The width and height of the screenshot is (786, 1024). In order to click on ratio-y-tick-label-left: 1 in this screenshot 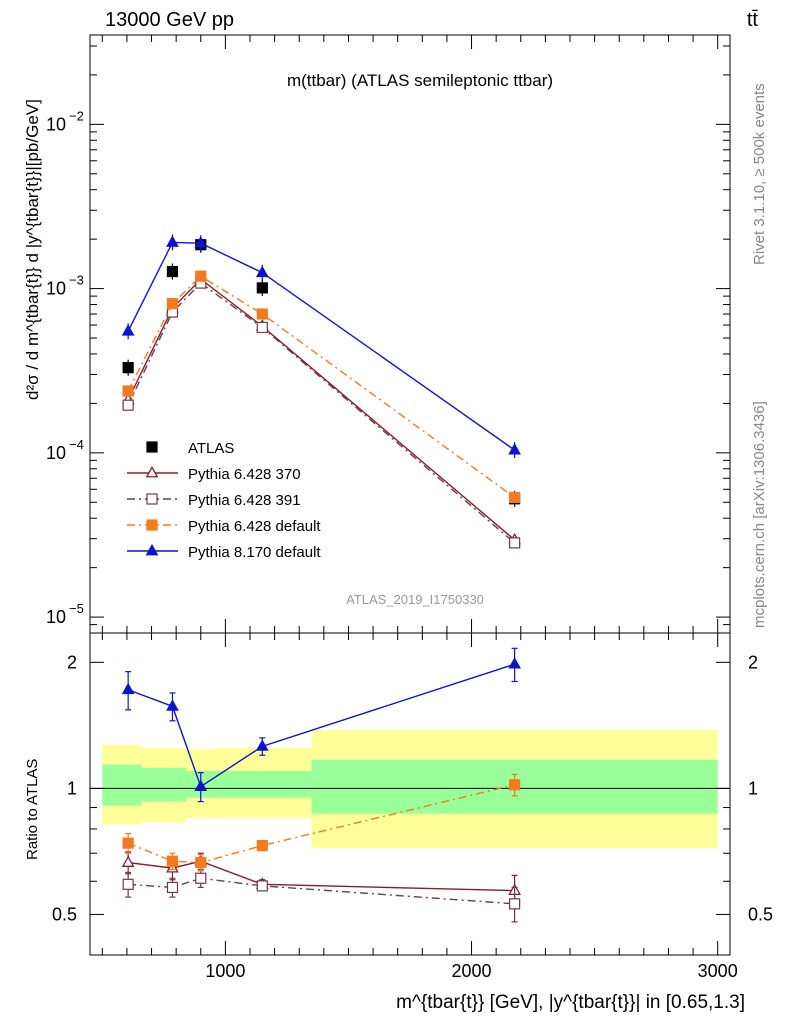, I will do `click(72, 788)`.